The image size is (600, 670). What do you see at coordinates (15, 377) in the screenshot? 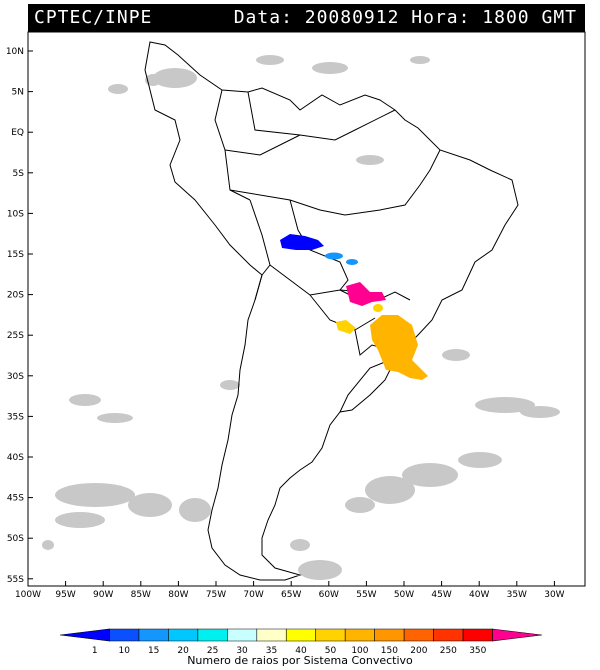
I see `lat-label: 30S` at bounding box center [15, 377].